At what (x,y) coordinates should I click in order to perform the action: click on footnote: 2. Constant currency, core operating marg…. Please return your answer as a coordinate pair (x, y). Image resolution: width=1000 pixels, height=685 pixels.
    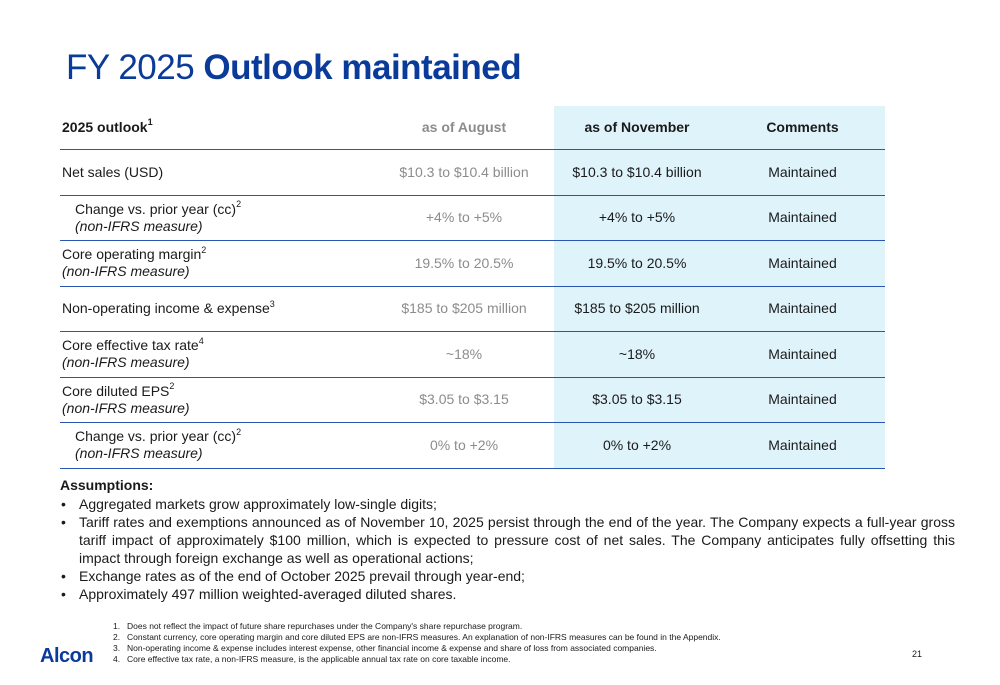
    Looking at the image, I should click on (417, 637).